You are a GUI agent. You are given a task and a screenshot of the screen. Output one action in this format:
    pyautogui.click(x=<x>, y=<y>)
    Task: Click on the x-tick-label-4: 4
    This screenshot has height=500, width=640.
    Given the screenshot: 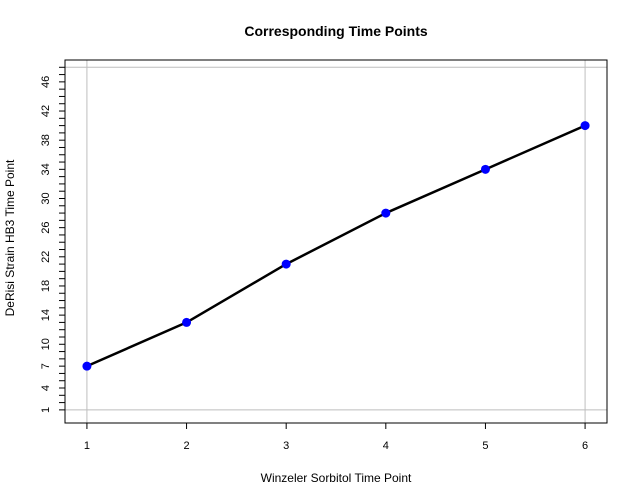 What is the action you would take?
    pyautogui.click(x=386, y=446)
    